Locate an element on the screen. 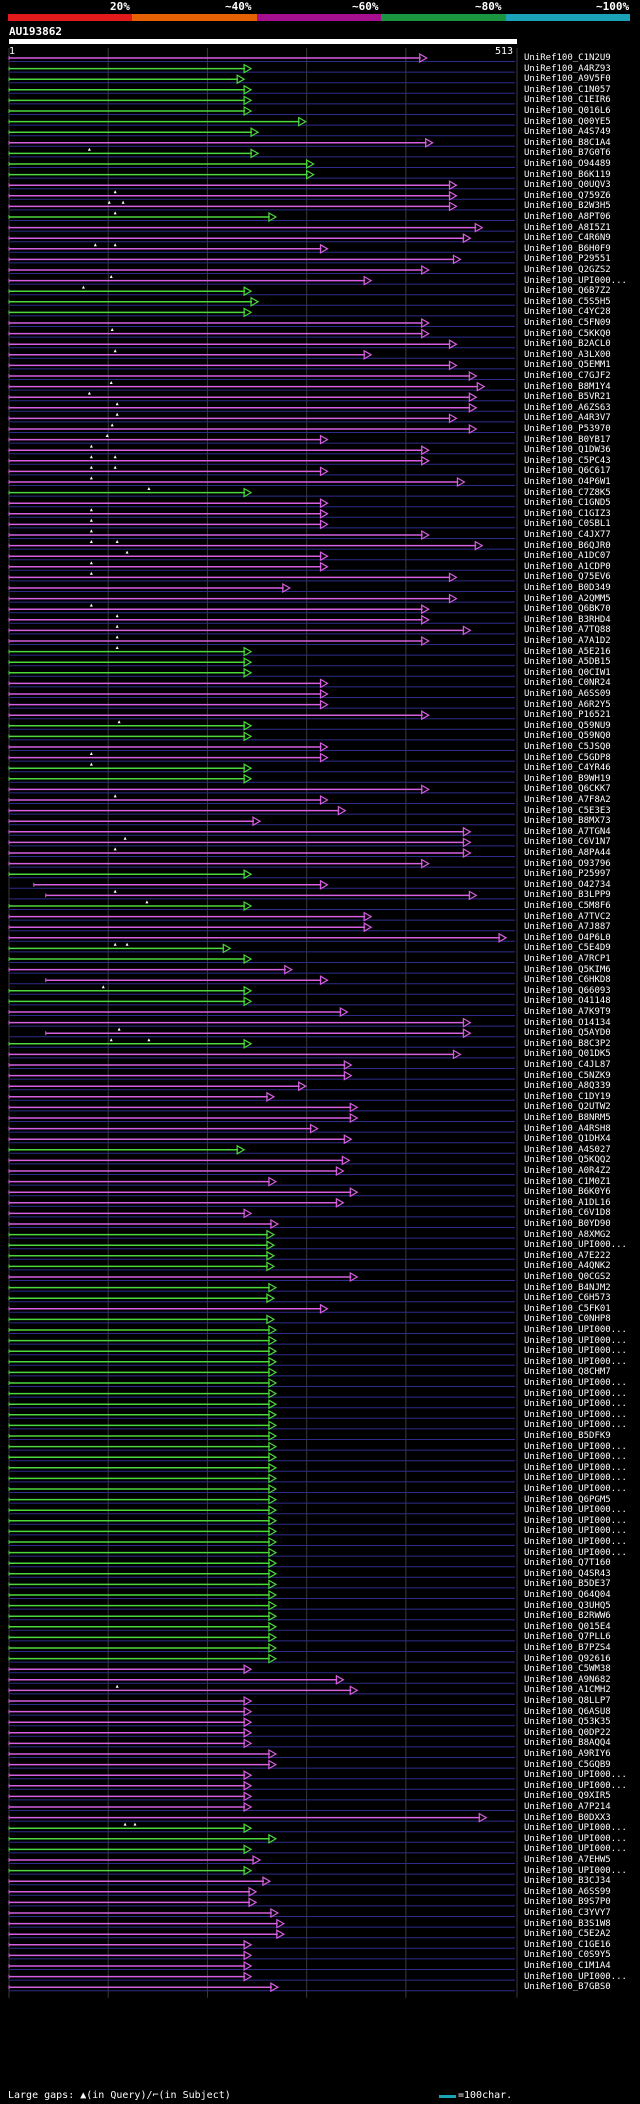 Image resolution: width=640 pixels, height=2104 pixels. row-name: UniRef100_B5VR21 is located at coordinates (567, 397).